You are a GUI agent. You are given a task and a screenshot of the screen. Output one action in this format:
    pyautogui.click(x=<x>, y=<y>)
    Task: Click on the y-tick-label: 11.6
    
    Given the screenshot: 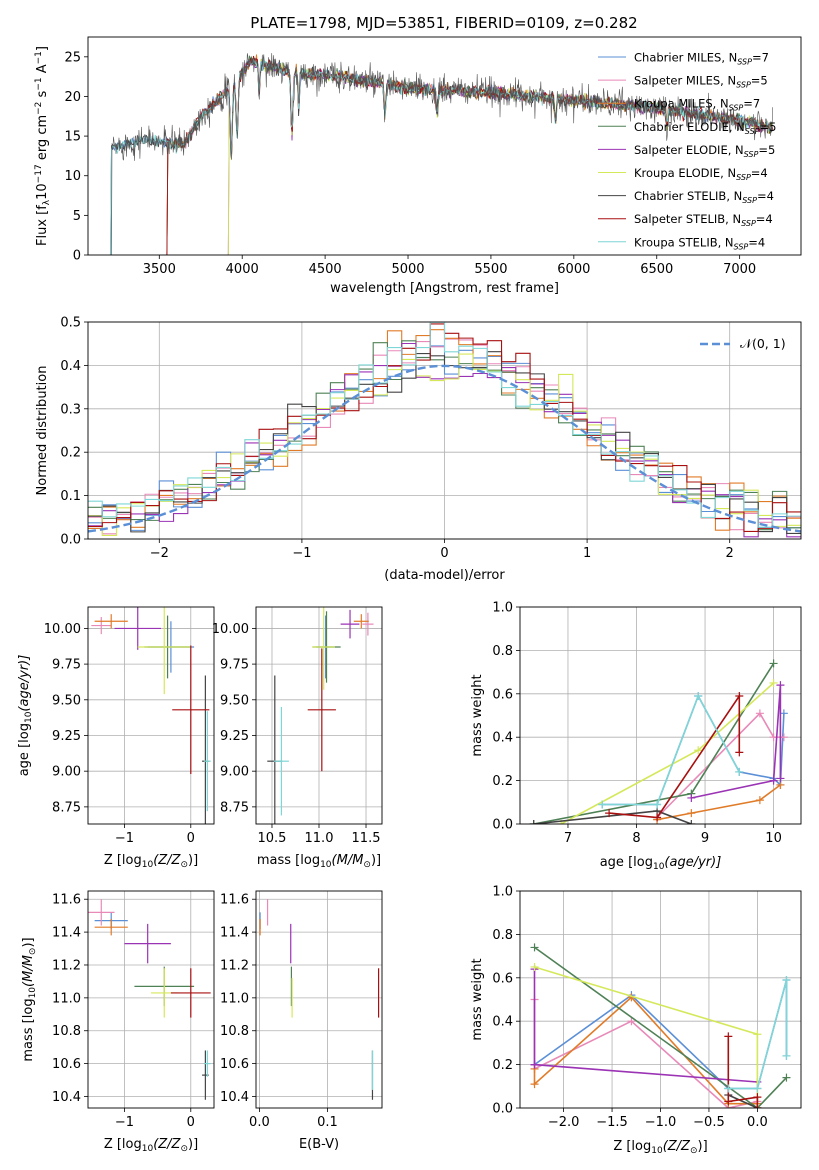 What is the action you would take?
    pyautogui.click(x=234, y=900)
    